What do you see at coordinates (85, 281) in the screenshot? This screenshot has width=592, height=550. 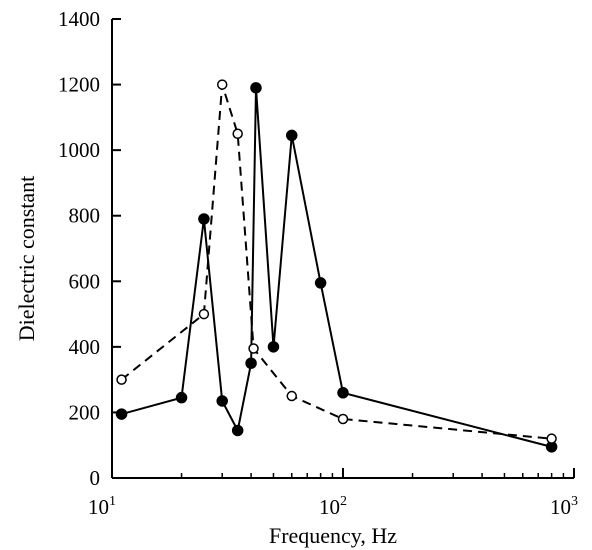 I see `y-tick-label: 600` at bounding box center [85, 281].